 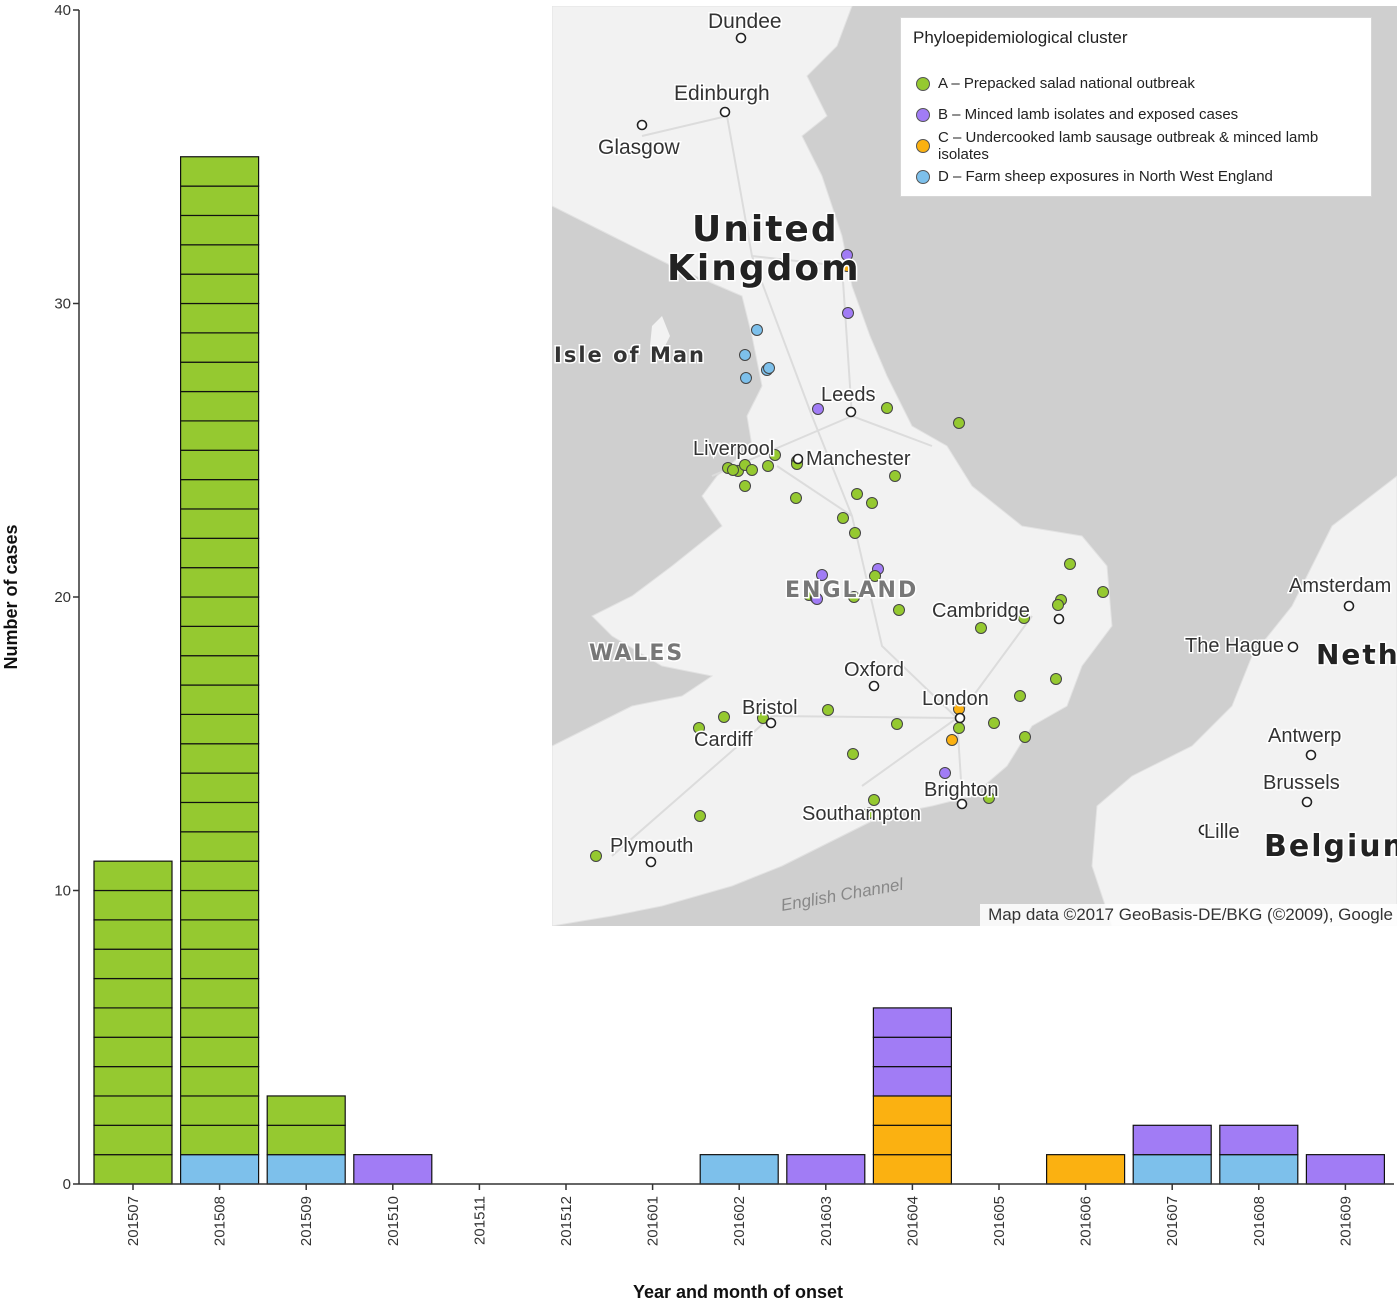 What do you see at coordinates (1259, 1221) in the screenshot?
I see `x-tick-label: 201608` at bounding box center [1259, 1221].